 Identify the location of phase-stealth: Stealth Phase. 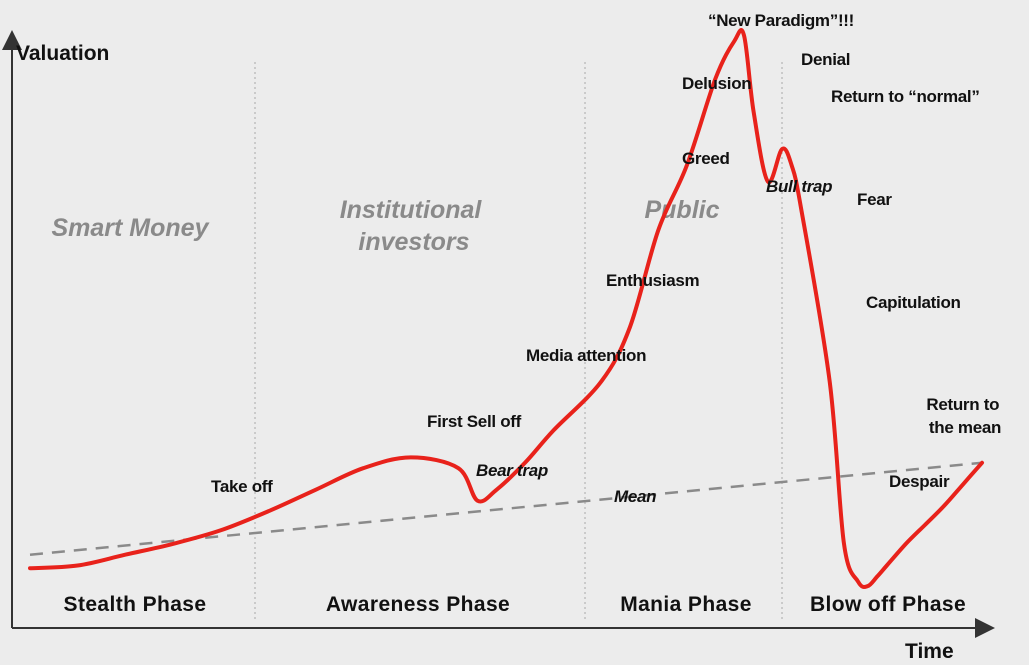
(135, 604).